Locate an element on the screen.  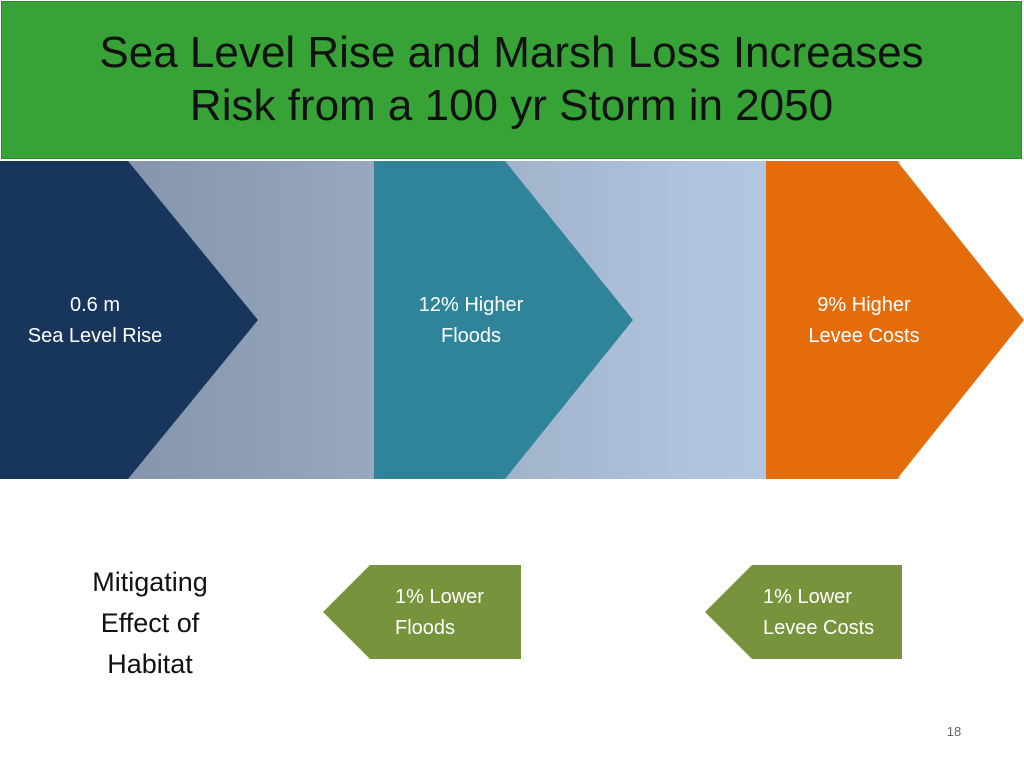
step-1-chevron is located at coordinates (129, 320).